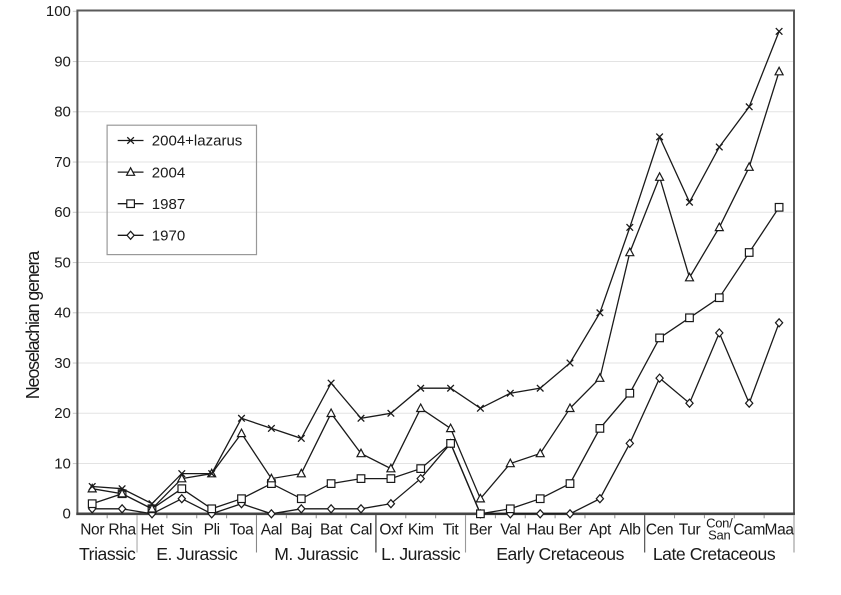 The height and width of the screenshot is (595, 841). I want to click on svg-text: 40, so click(62, 313).